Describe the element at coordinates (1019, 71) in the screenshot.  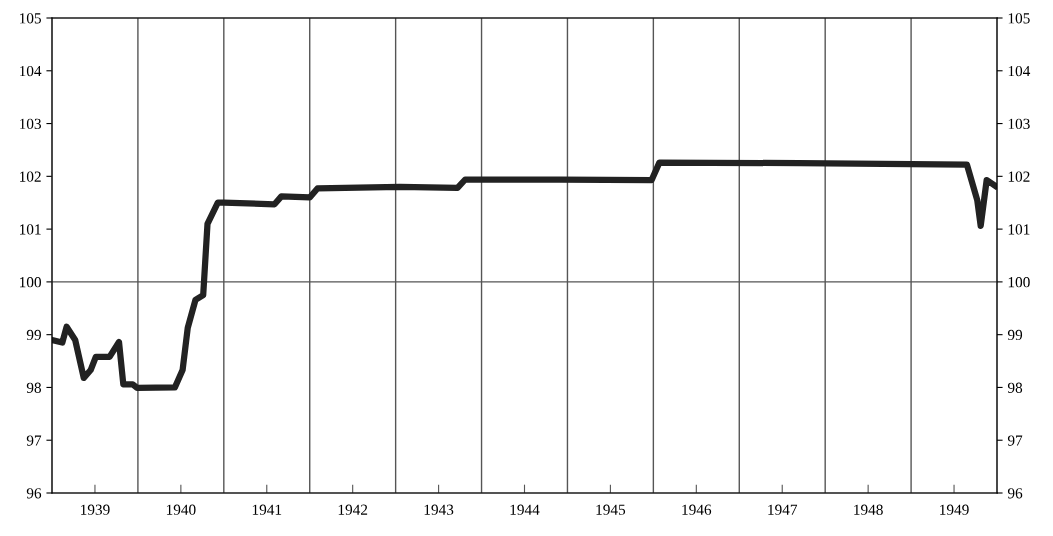
I see `y2-tick-label: 104` at that location.